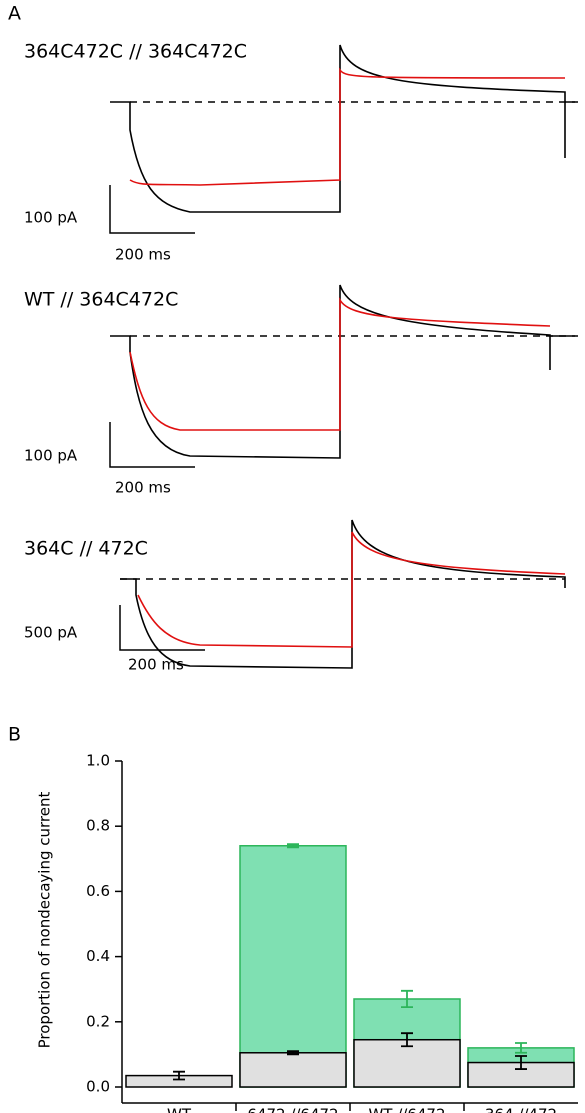 The width and height of the screenshot is (585, 1113). What do you see at coordinates (101, 300) in the screenshot?
I see `trace-title: WT // 364C472C` at bounding box center [101, 300].